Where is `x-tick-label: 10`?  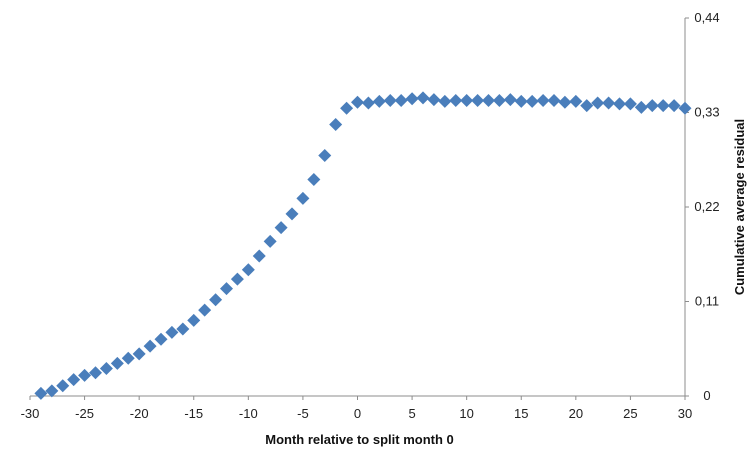
x-tick-label: 10 is located at coordinates (466, 413).